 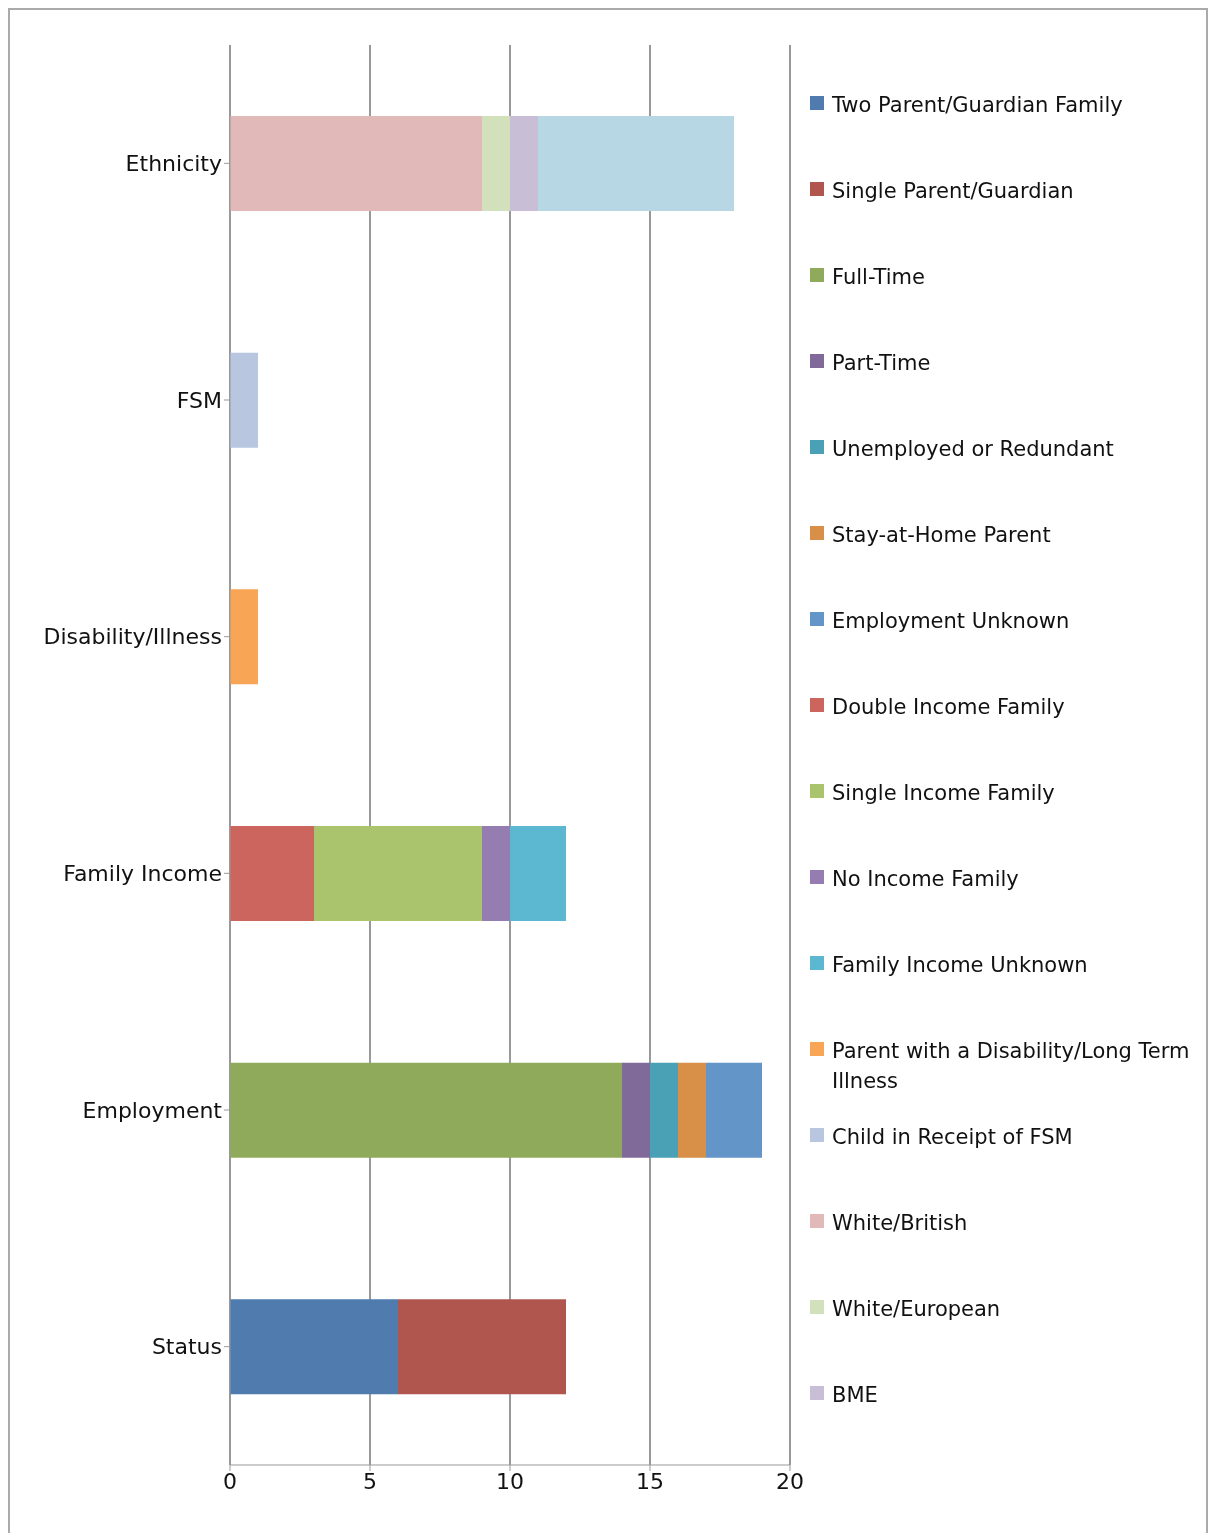 I want to click on legend-label: Part-Time, so click(x=881, y=363).